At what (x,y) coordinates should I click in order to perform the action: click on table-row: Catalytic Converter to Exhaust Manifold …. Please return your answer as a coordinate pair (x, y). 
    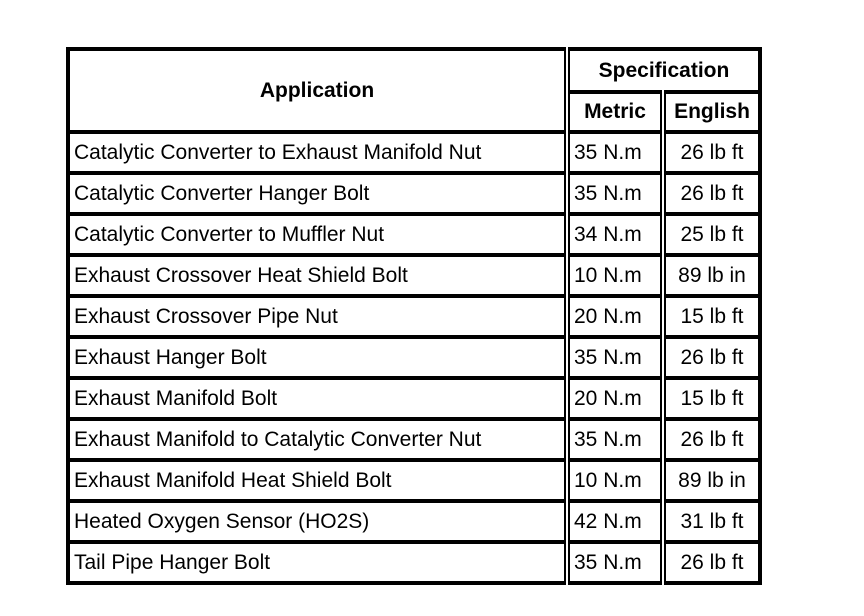
    Looking at the image, I should click on (414, 153).